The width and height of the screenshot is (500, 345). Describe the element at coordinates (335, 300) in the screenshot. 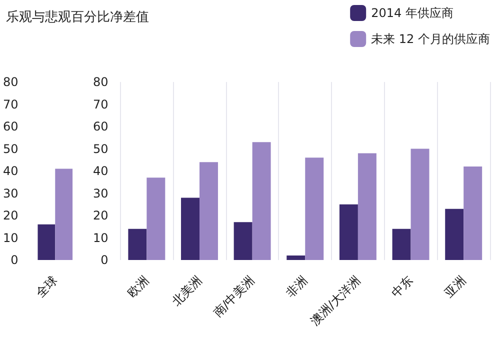

I see `x-tick-label: 澳洲/大洋洲` at that location.